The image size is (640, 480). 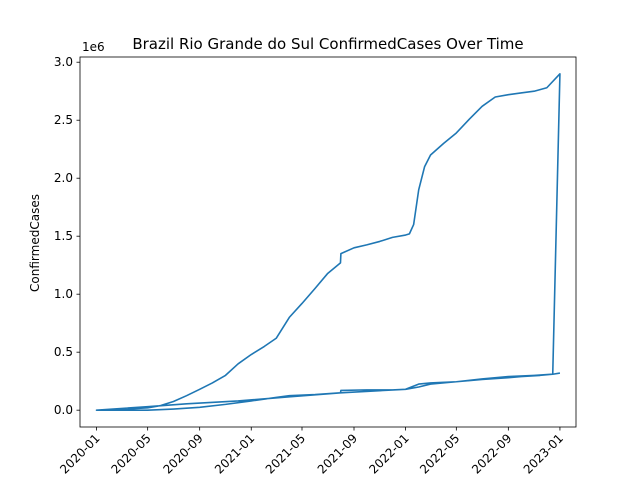 I want to click on y-tick-label: 0.5, so click(x=63, y=352).